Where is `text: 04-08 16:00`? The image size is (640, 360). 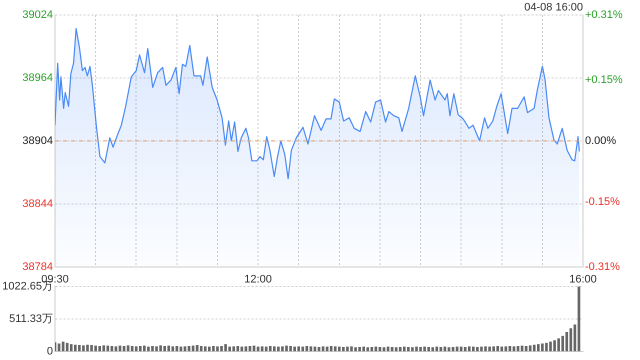 text: 04-08 16:00 is located at coordinates (553, 8).